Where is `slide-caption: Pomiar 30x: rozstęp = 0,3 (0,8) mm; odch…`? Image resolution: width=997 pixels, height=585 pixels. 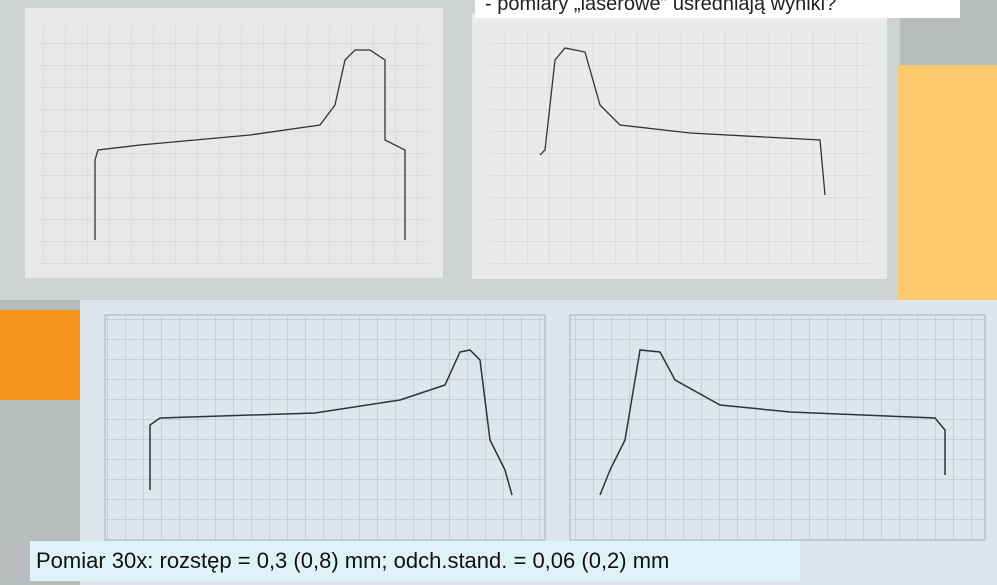 slide-caption: Pomiar 30x: rozstęp = 0,3 (0,8) mm; odch… is located at coordinates (415, 561).